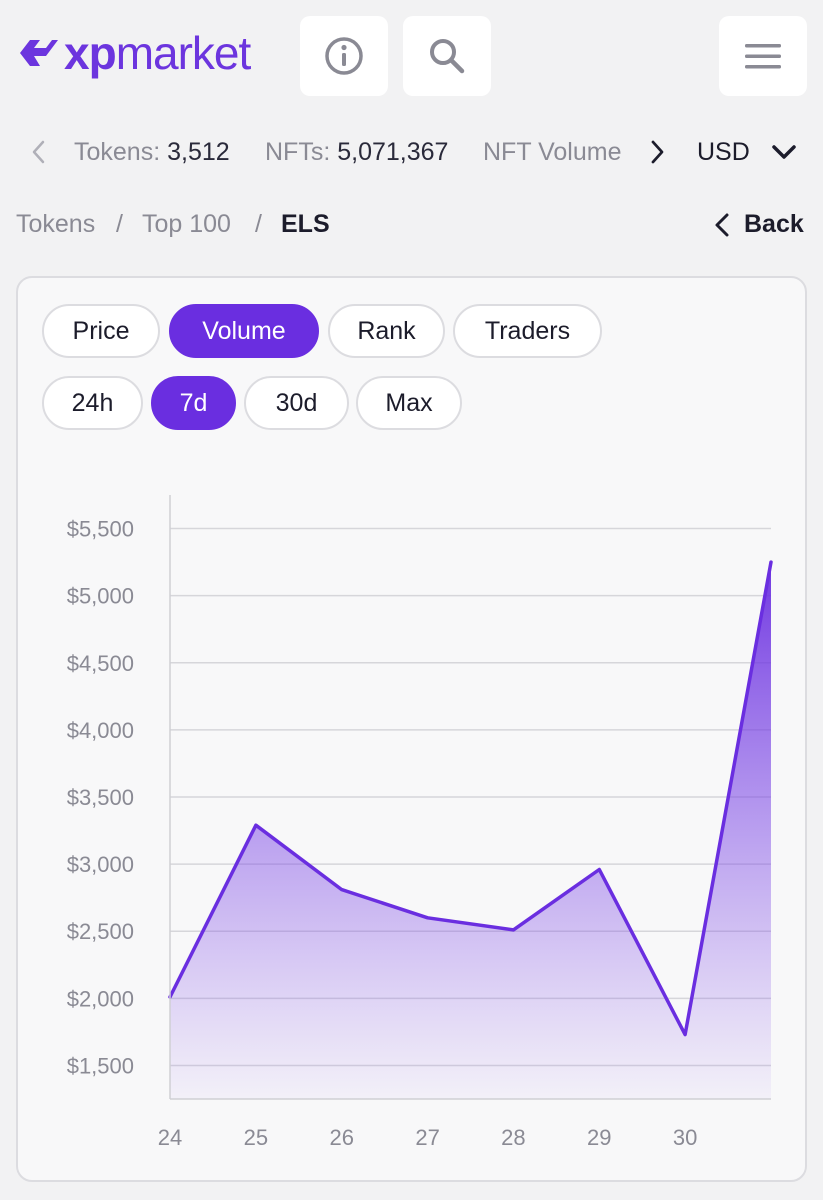  Describe the element at coordinates (658, 152) in the screenshot. I see `chevron-right-icon` at that location.